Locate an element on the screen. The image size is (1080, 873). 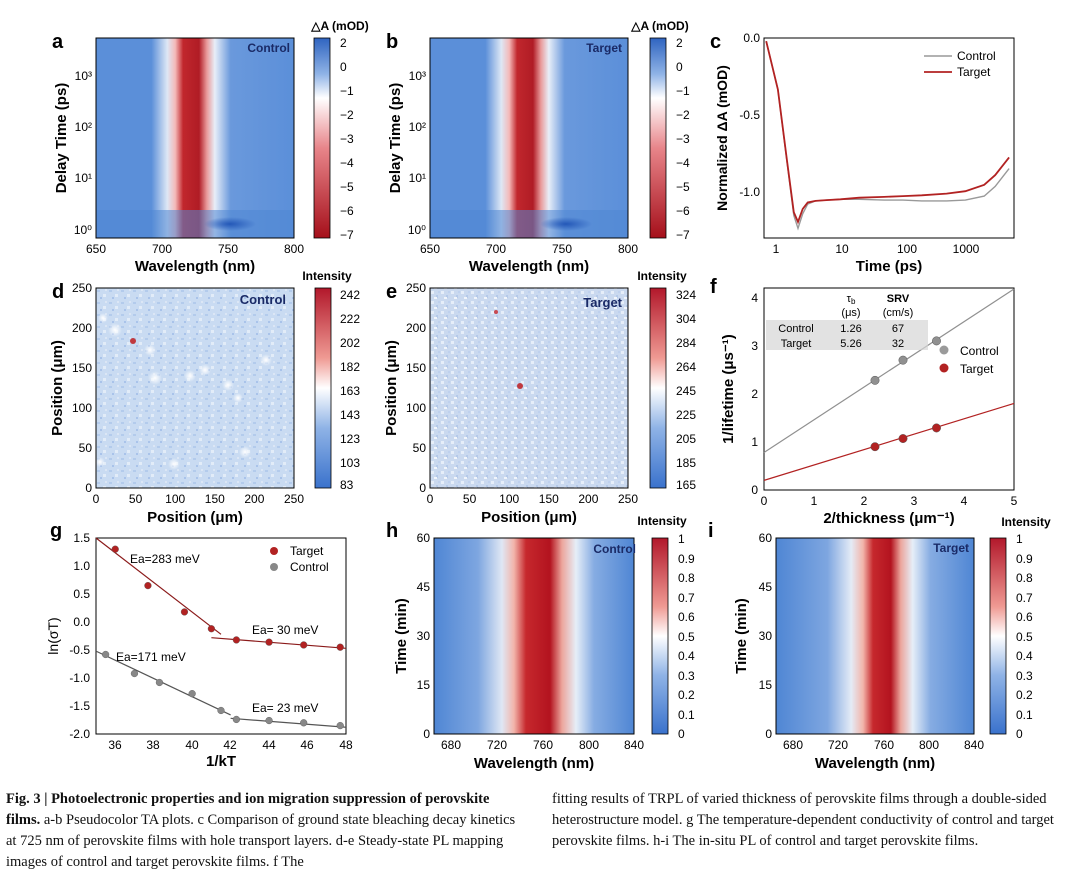
x-tick-label: 0 is located at coordinates (96, 499).